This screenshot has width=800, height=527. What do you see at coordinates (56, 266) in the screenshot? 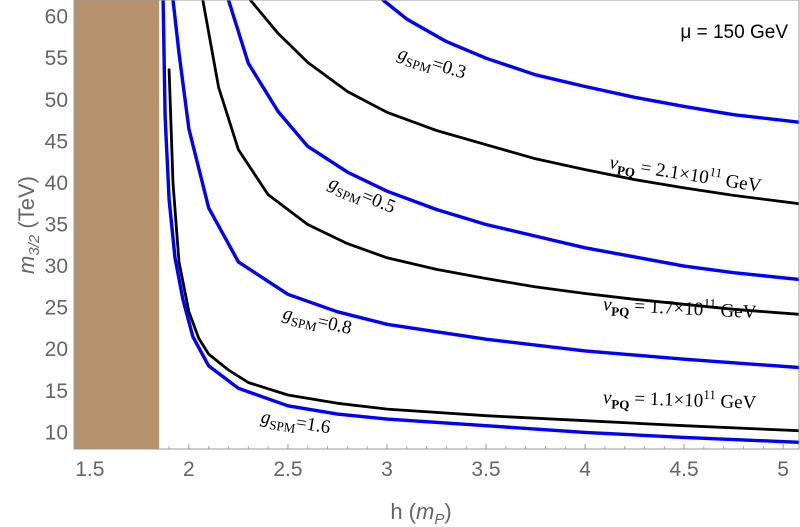
I see `y-tick-label: 30` at bounding box center [56, 266].